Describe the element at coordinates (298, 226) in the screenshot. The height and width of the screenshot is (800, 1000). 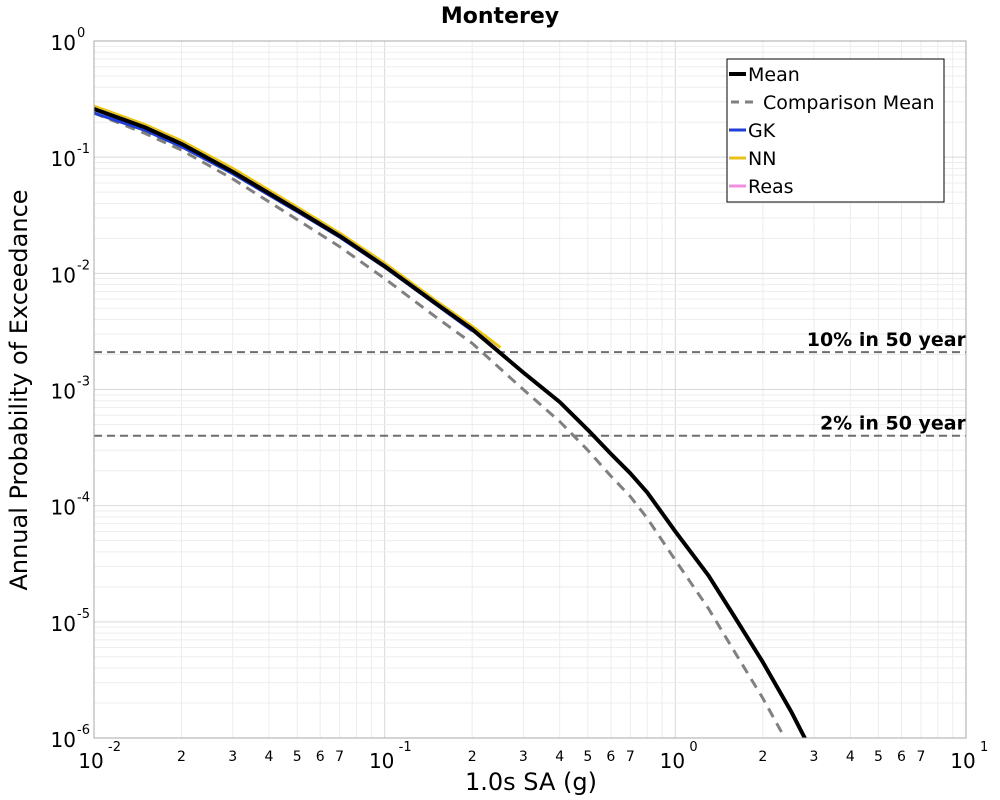
I see `series-line-nn` at that location.